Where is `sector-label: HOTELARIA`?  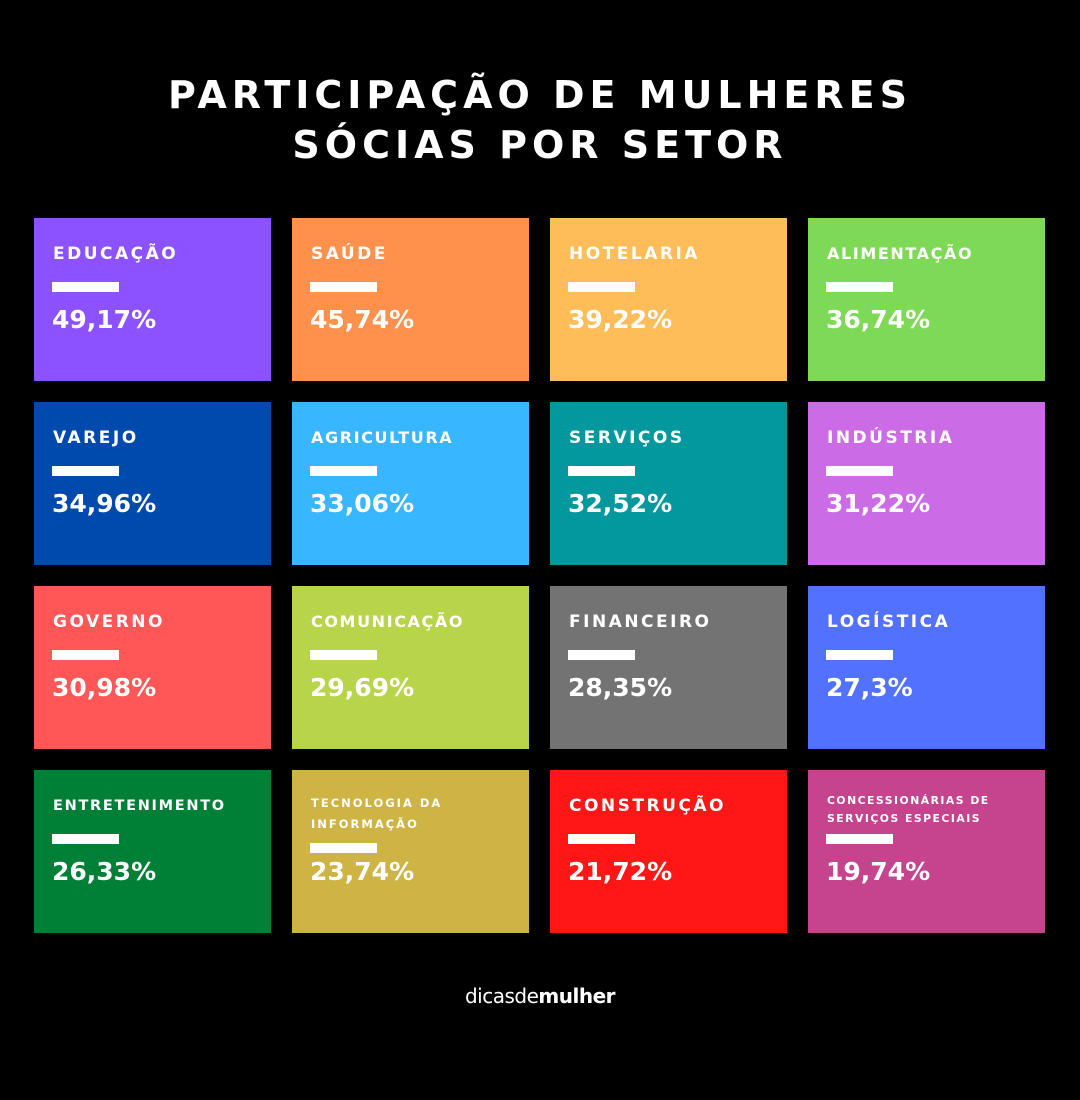
sector-label: HOTELARIA is located at coordinates (674, 254).